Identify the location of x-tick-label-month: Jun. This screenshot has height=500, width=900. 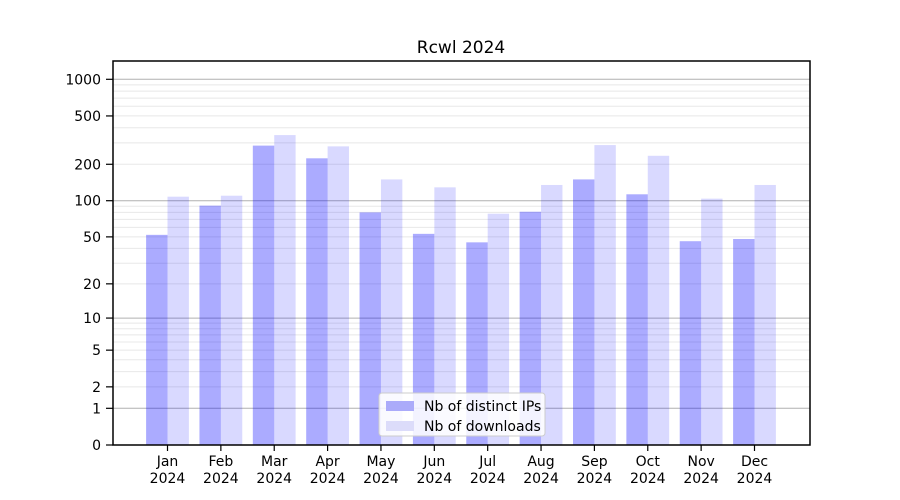
(433, 462).